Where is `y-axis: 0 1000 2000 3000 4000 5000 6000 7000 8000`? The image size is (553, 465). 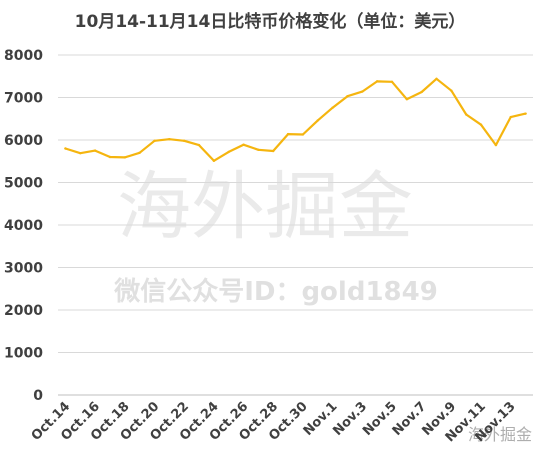 y-axis: 0 1000 2000 3000 4000 5000 6000 7000 8000 is located at coordinates (23, 226).